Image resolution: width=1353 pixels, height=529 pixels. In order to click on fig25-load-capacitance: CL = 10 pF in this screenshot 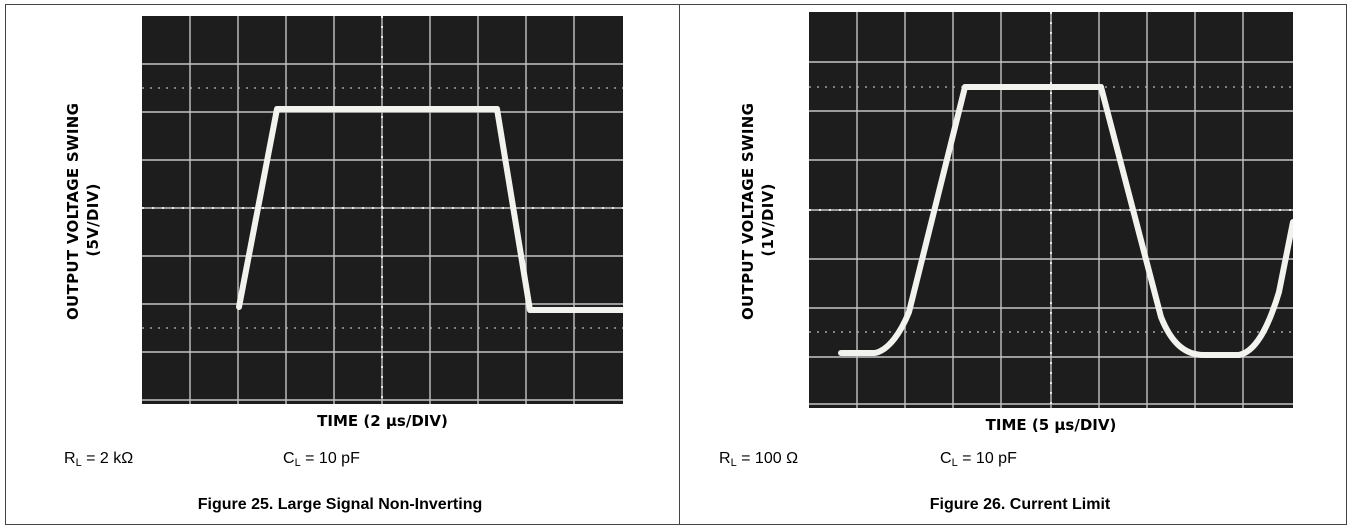, I will do `click(321, 459)`.